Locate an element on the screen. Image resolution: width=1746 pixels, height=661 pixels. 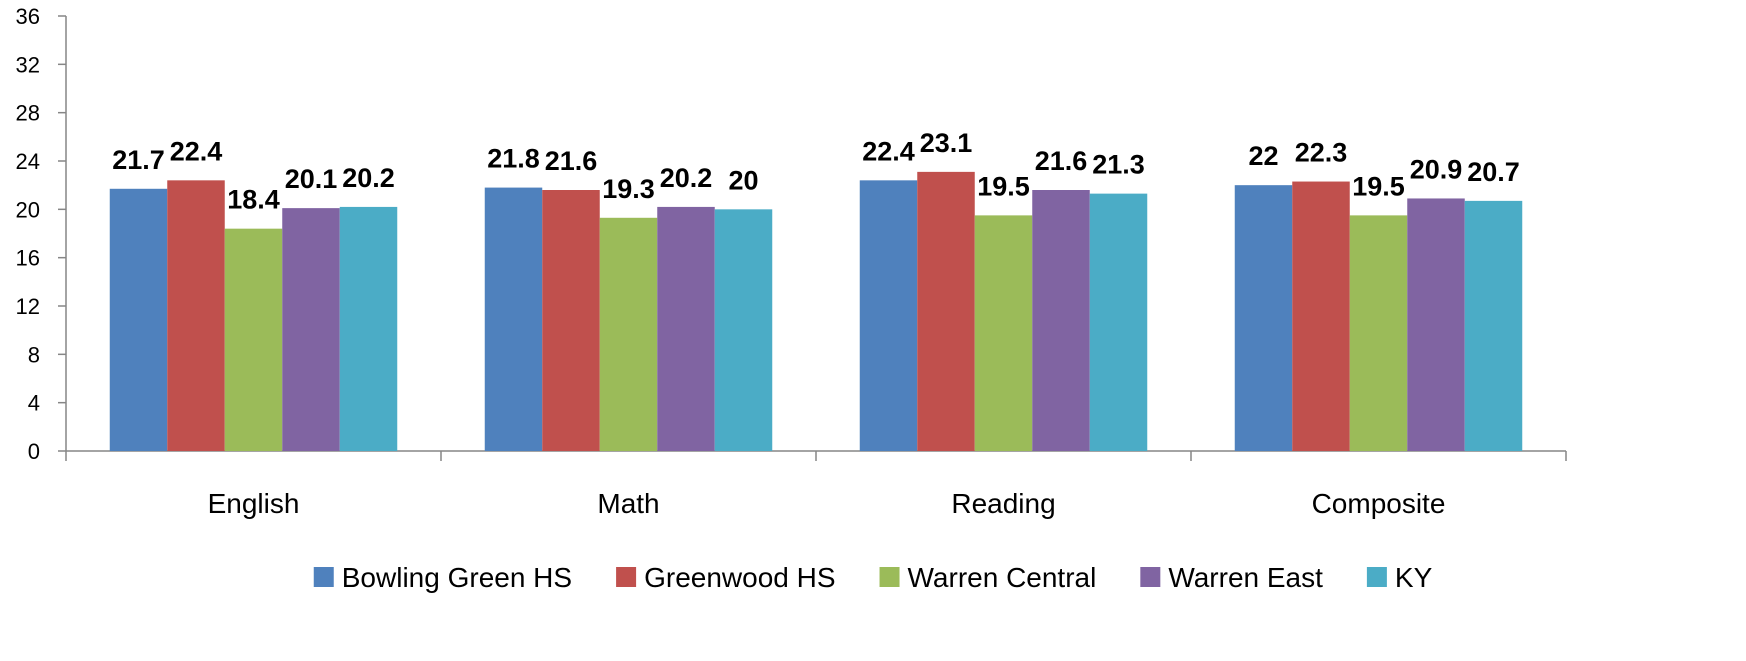
legend-item: Warren Central is located at coordinates (988, 577).